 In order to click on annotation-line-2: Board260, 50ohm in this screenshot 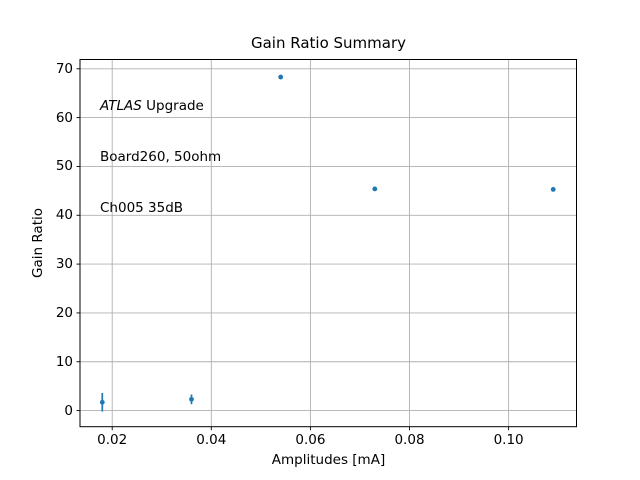, I will do `click(161, 157)`.